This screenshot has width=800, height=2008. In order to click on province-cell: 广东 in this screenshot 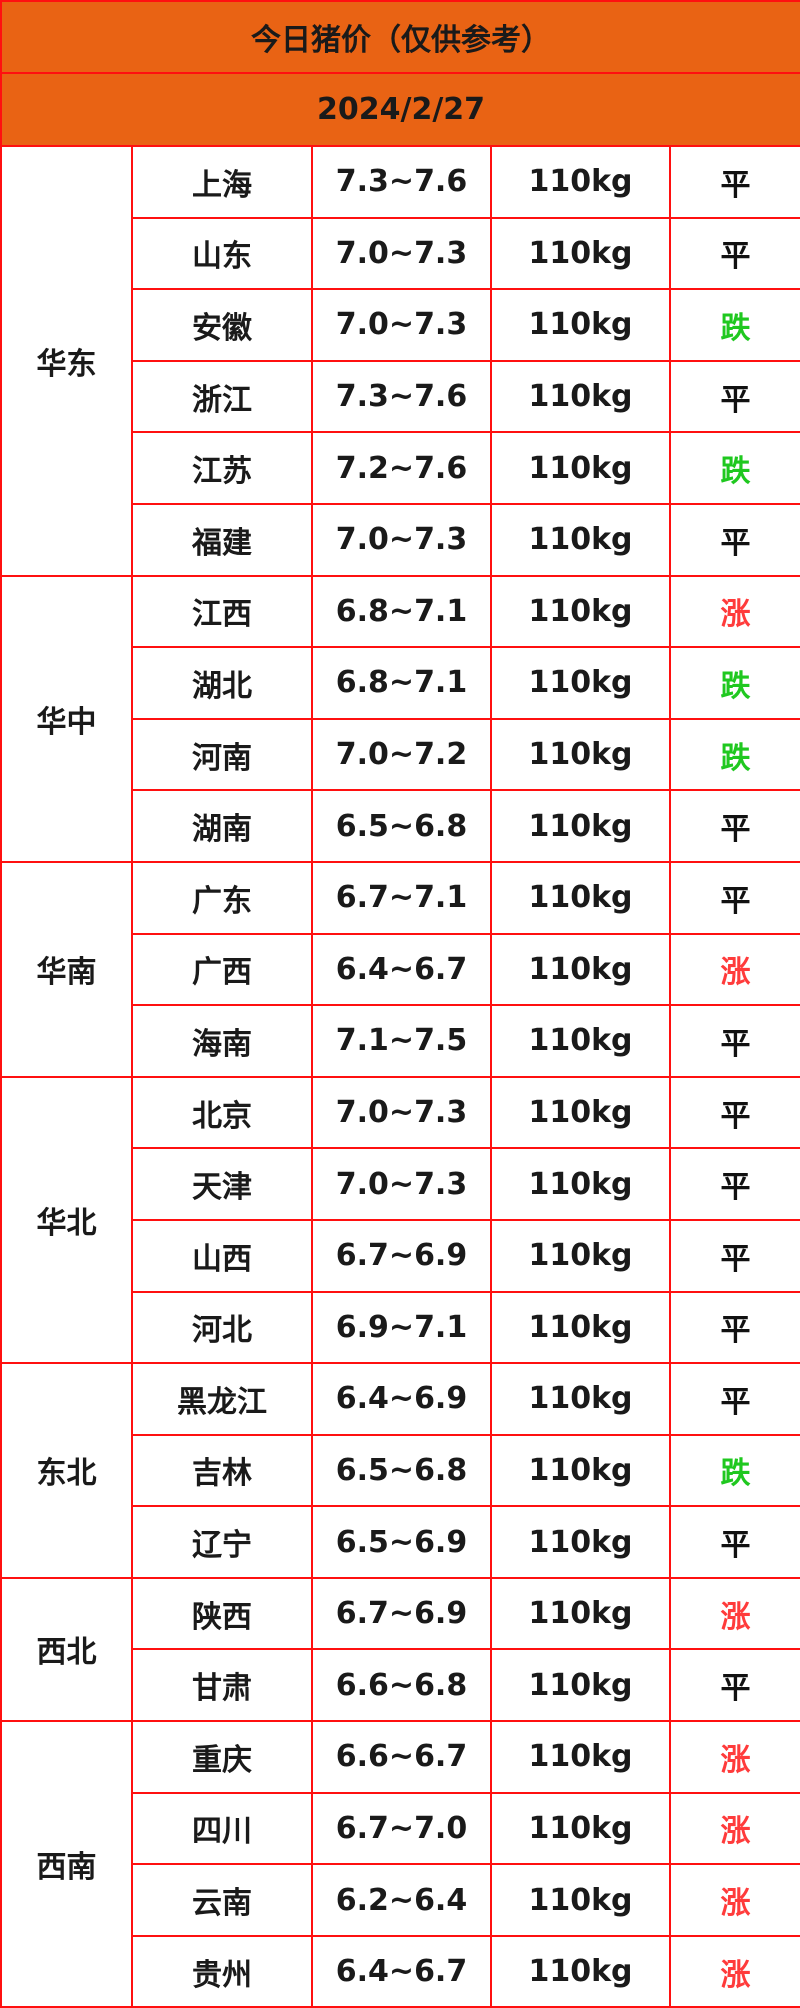, I will do `click(222, 897)`.